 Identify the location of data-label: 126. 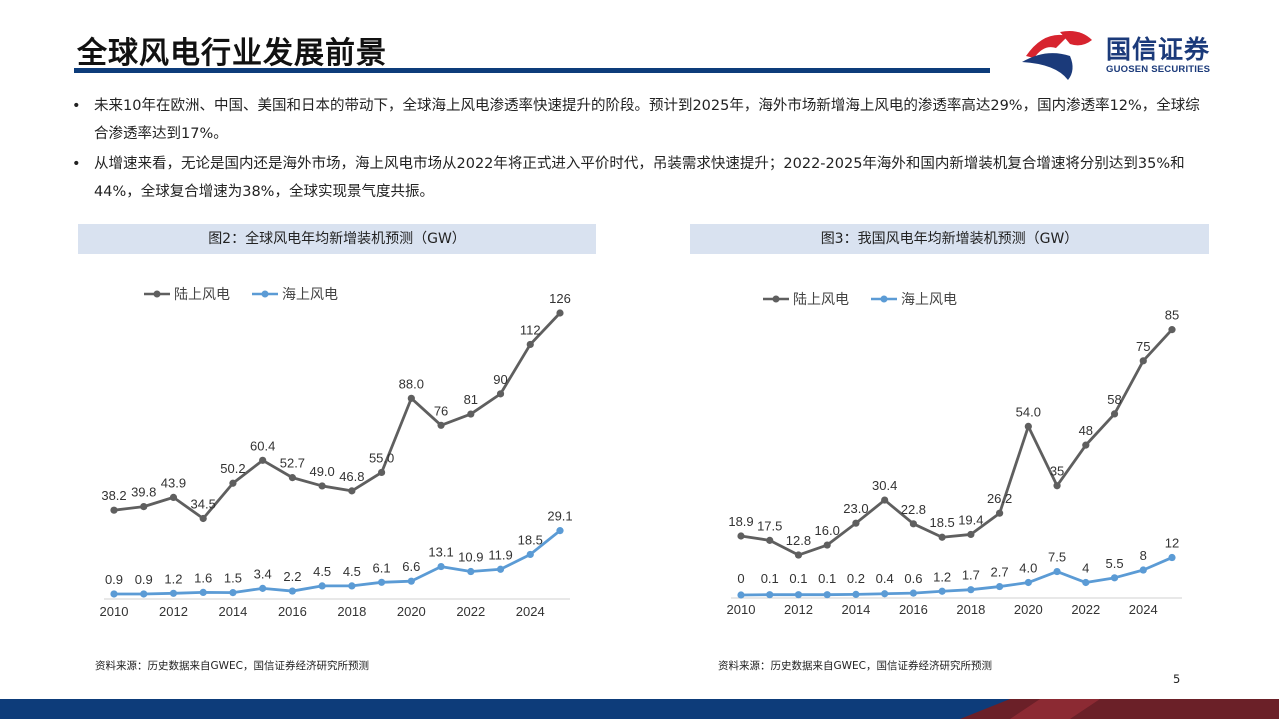
(560, 298).